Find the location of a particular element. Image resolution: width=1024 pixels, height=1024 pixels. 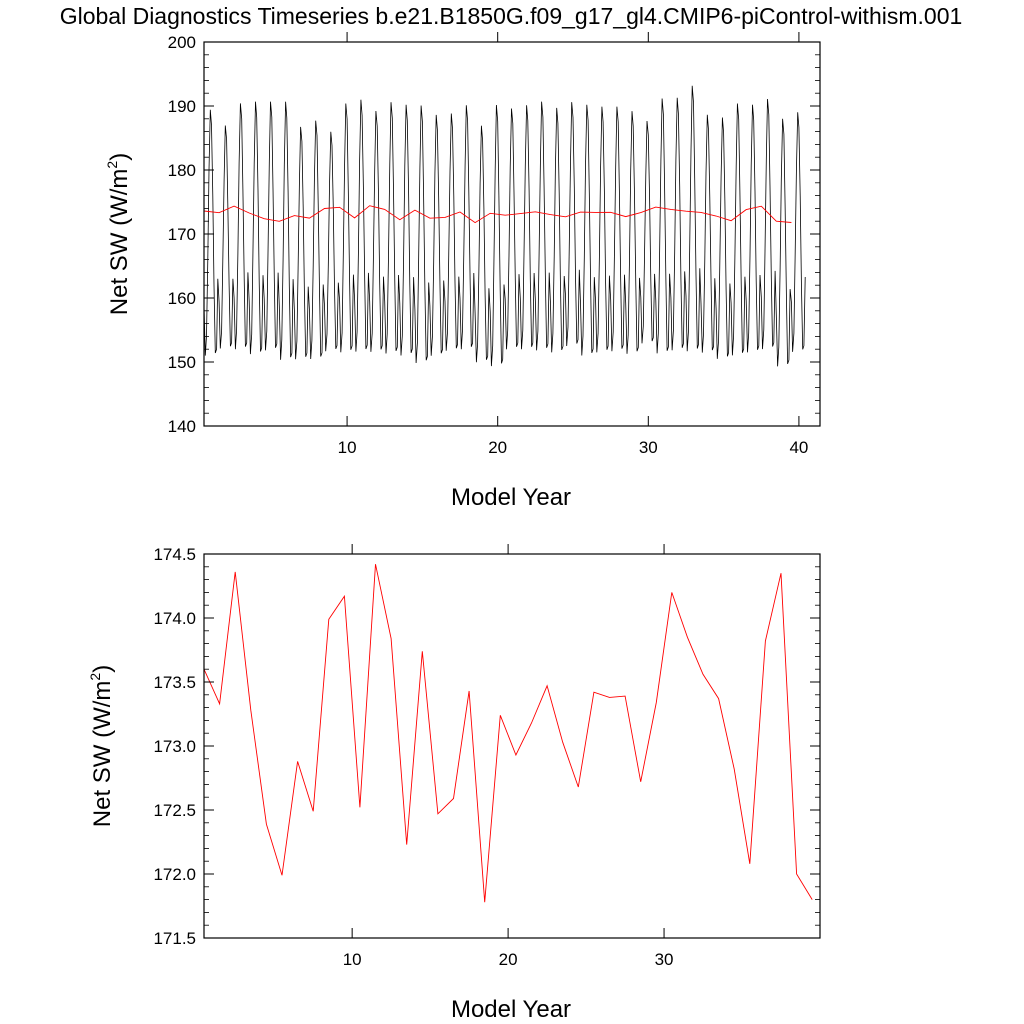

panel-2-y-tick-label: 172.0 is located at coordinates (174, 874).